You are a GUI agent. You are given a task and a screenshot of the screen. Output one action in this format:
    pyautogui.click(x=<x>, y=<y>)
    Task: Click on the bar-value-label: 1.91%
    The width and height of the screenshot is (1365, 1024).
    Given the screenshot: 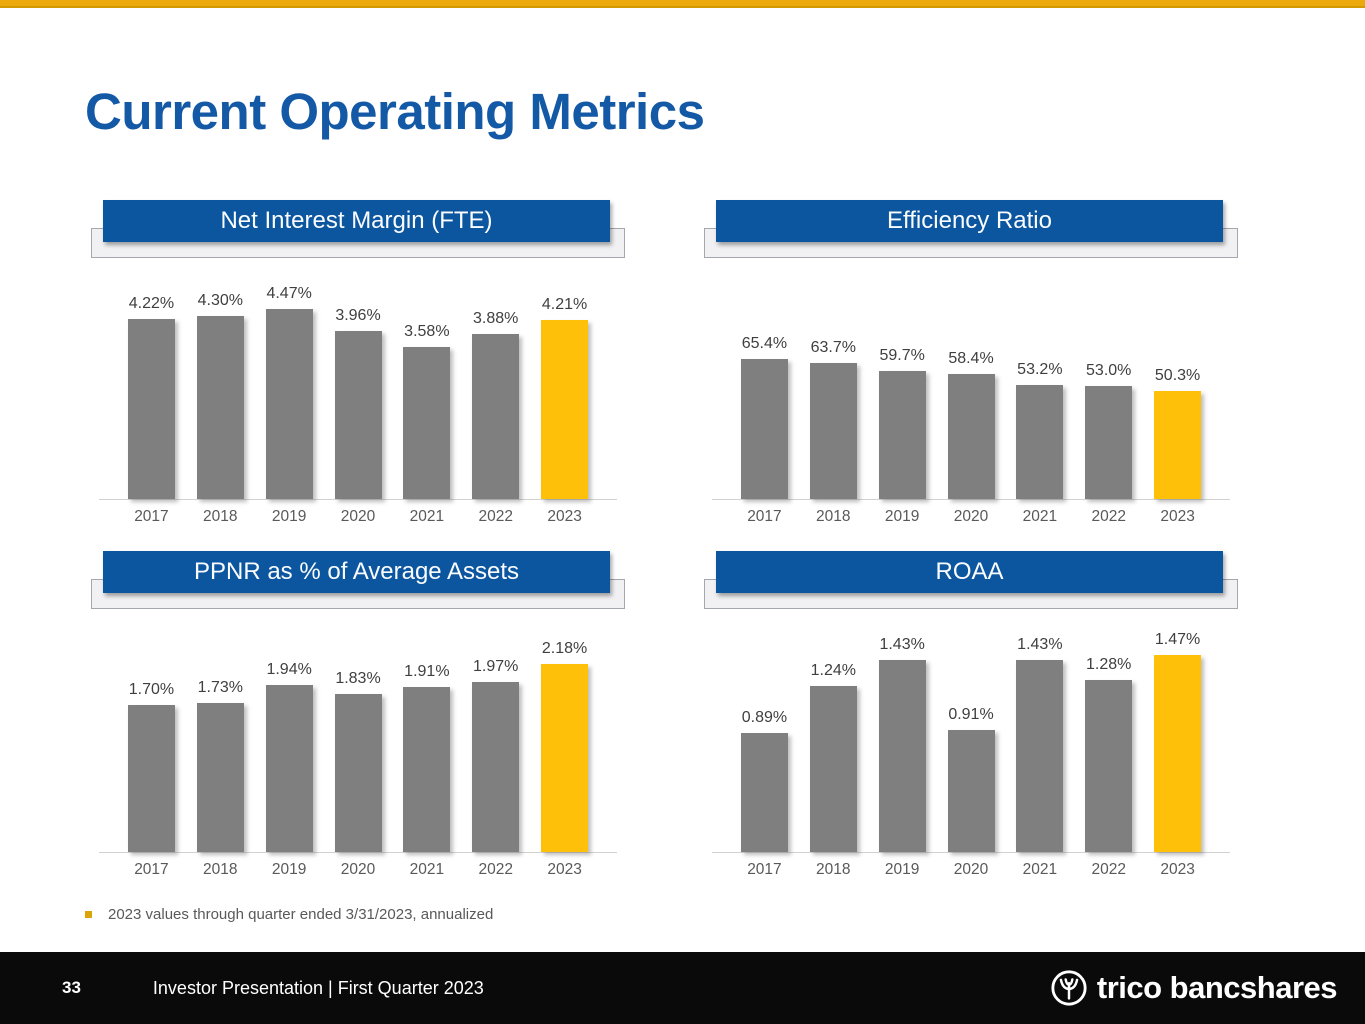 What is the action you would take?
    pyautogui.click(x=427, y=672)
    